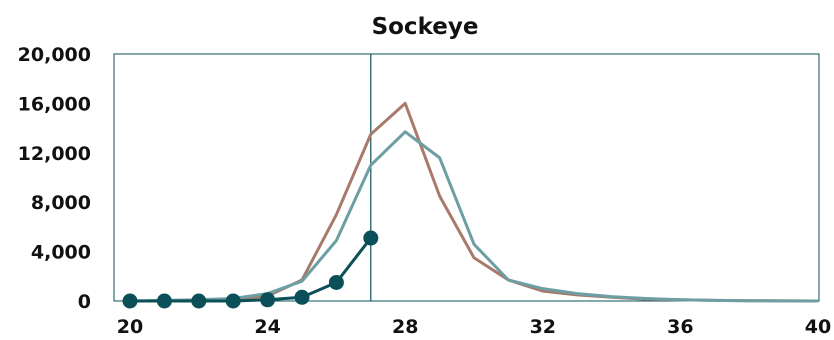 This screenshot has width=834, height=340. Describe the element at coordinates (405, 327) in the screenshot. I see `x-tick-label: 28` at that location.